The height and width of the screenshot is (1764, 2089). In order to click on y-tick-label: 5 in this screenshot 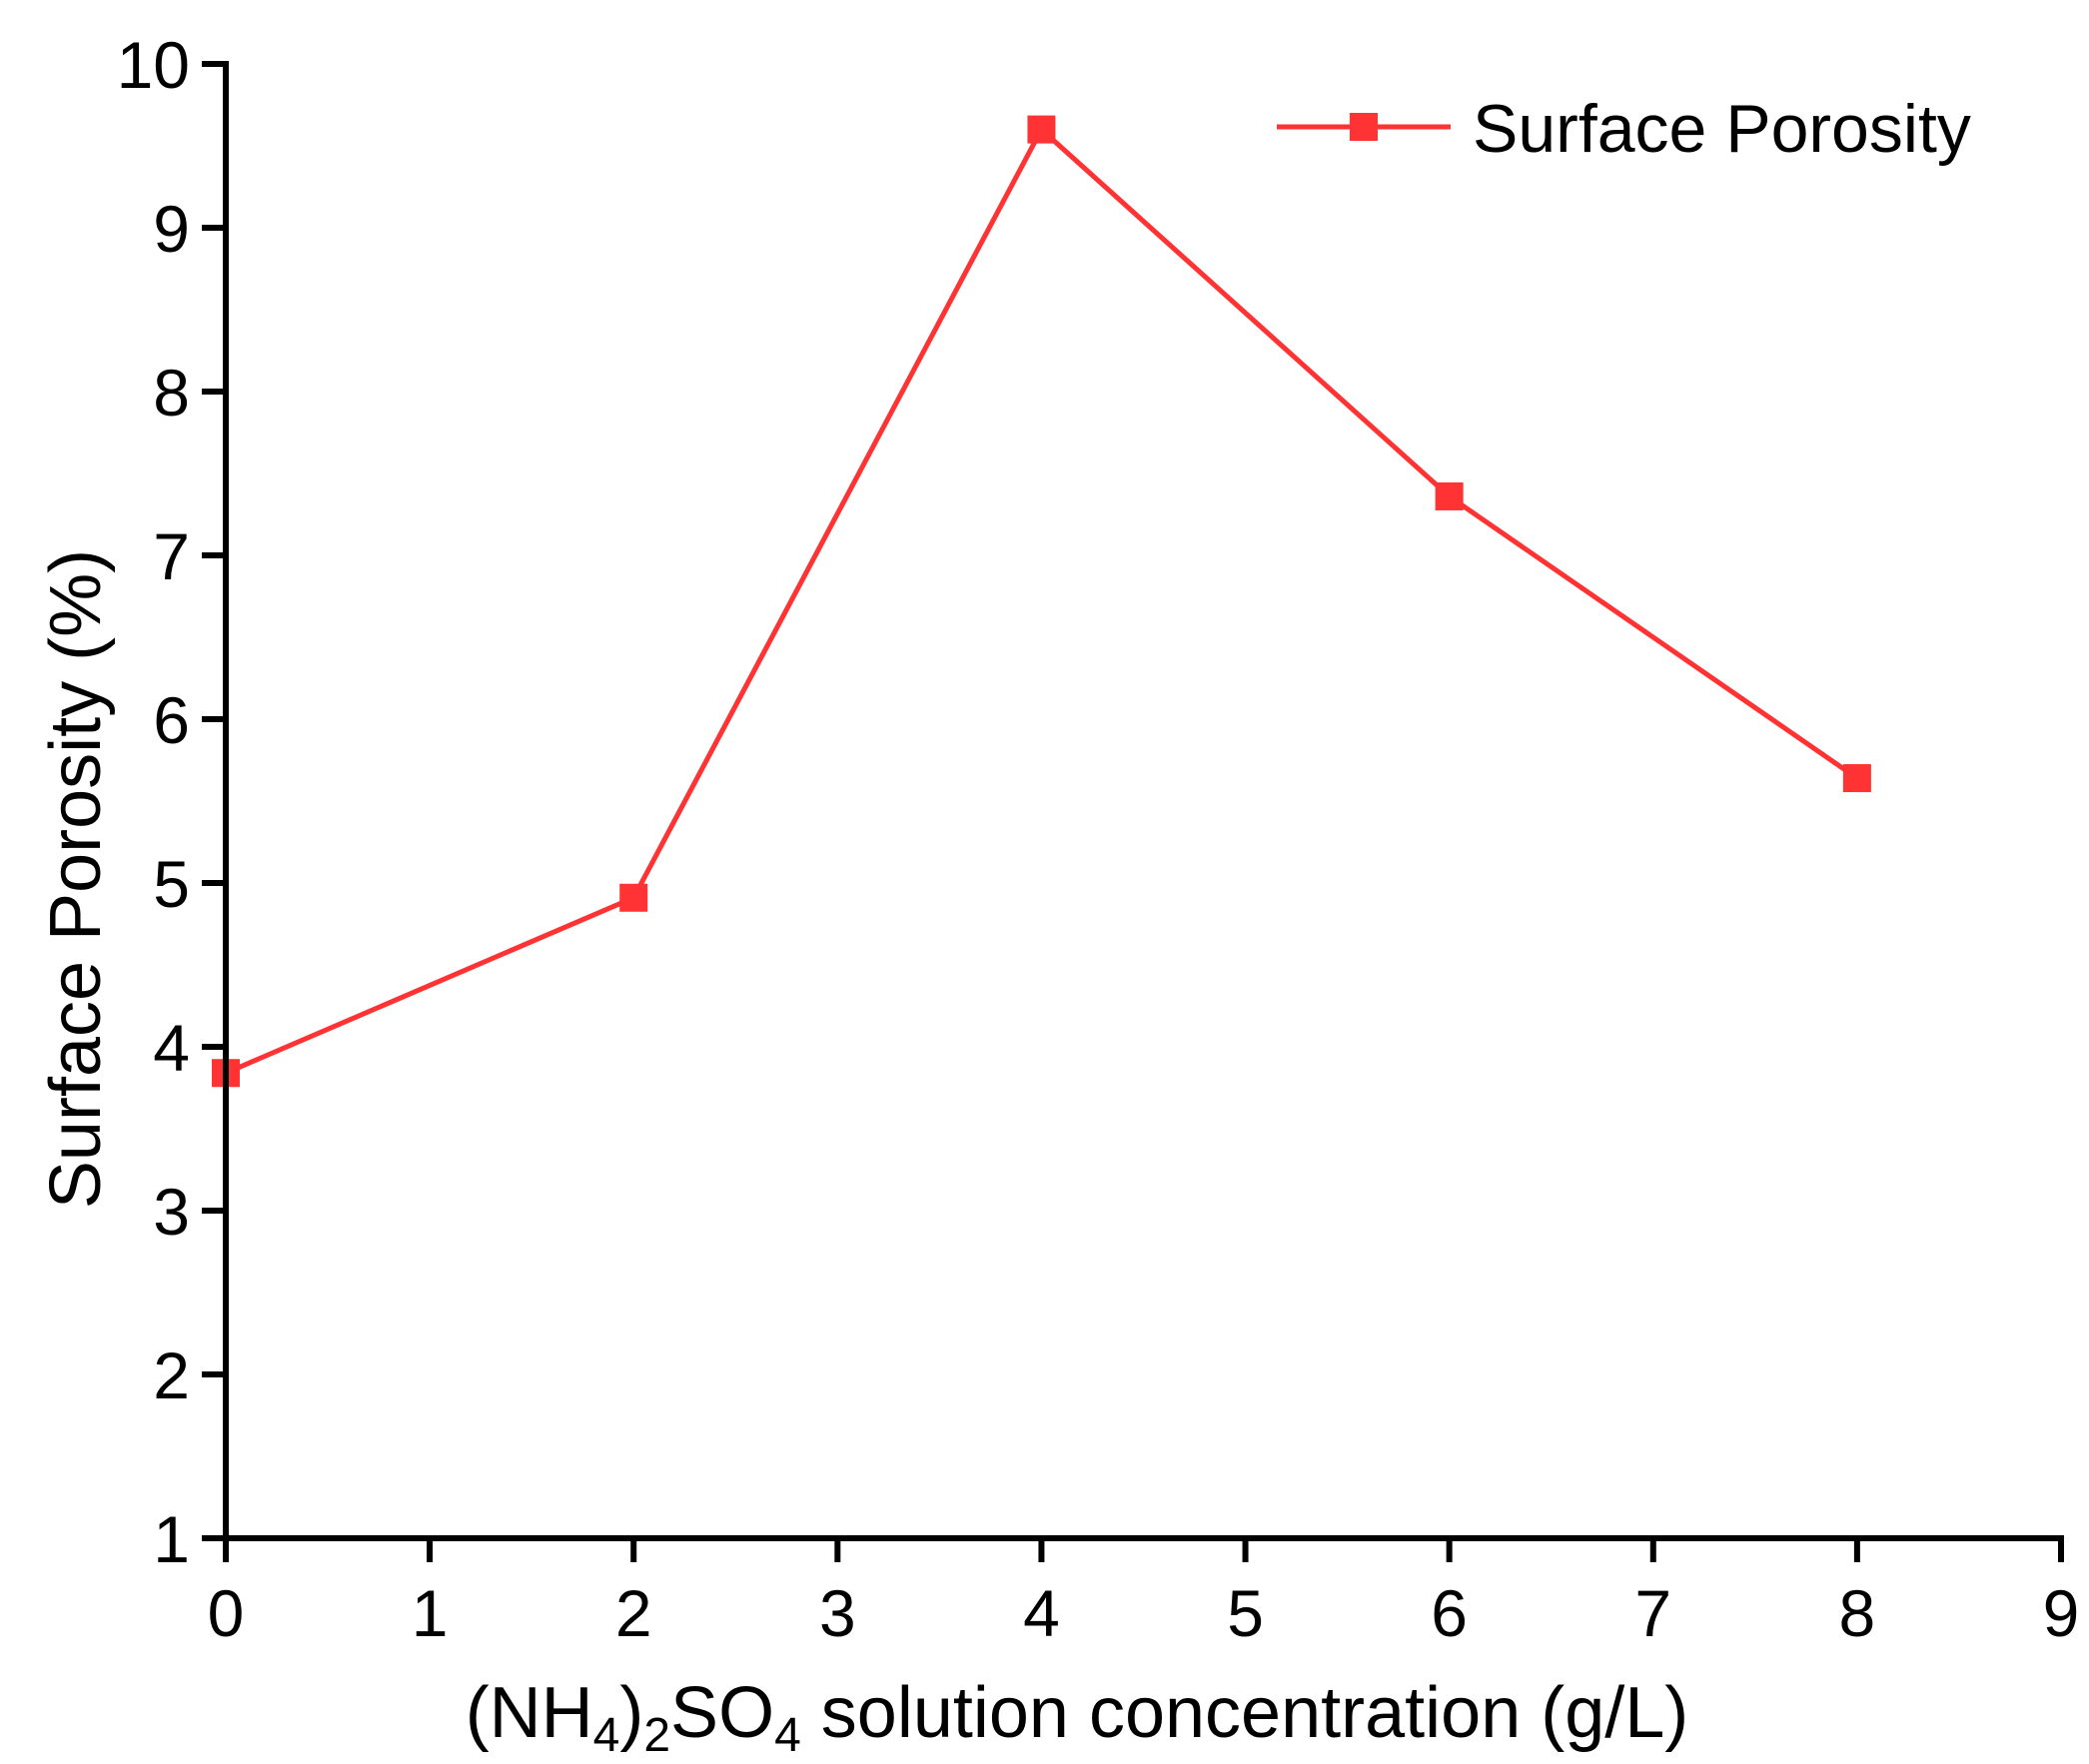, I will do `click(171, 884)`.